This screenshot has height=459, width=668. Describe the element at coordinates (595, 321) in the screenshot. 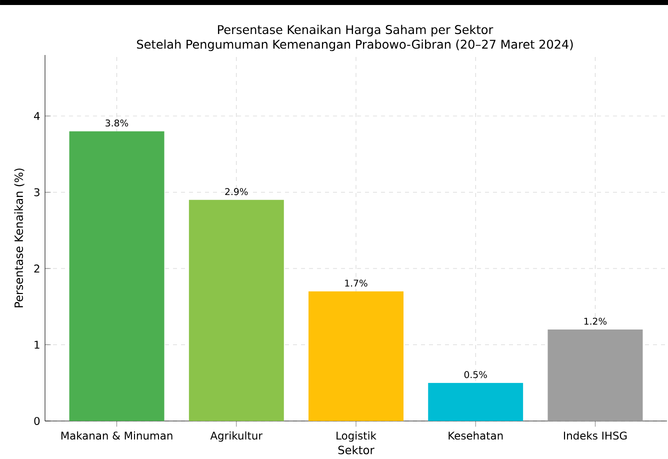

I see `data-label: 1.2%` at that location.